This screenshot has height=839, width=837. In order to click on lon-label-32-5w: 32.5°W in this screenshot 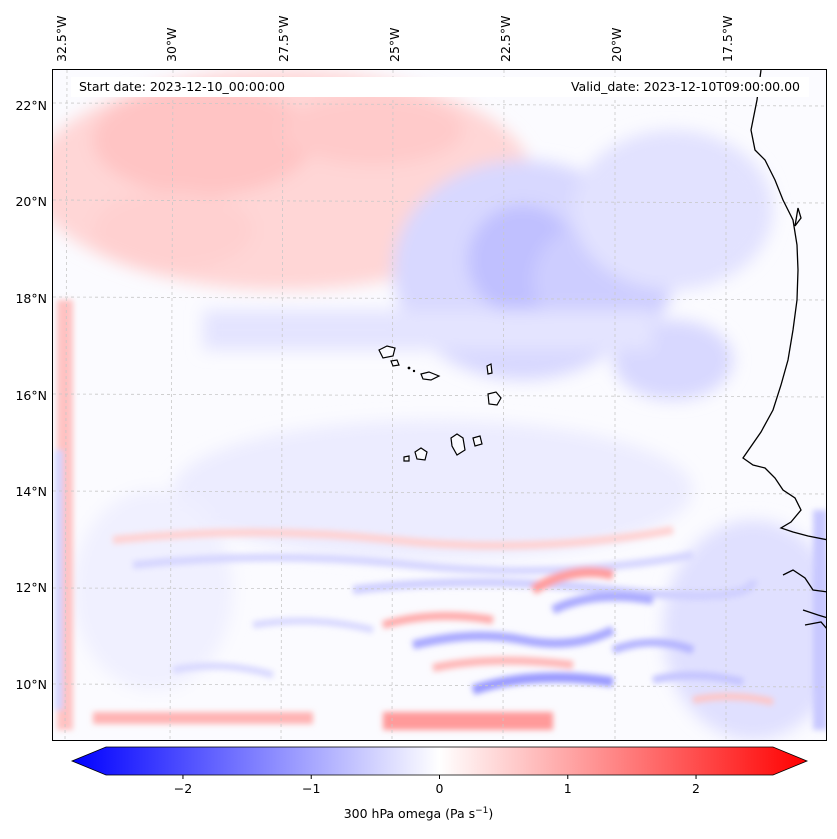, I will do `click(61, 38)`.